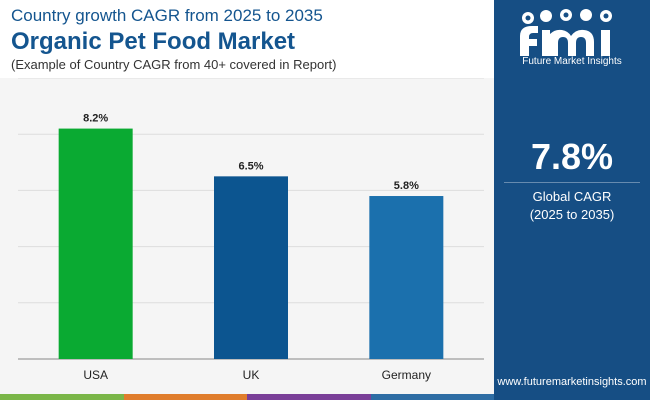 The height and width of the screenshot is (400, 650). I want to click on footer-segment-green, so click(62, 397).